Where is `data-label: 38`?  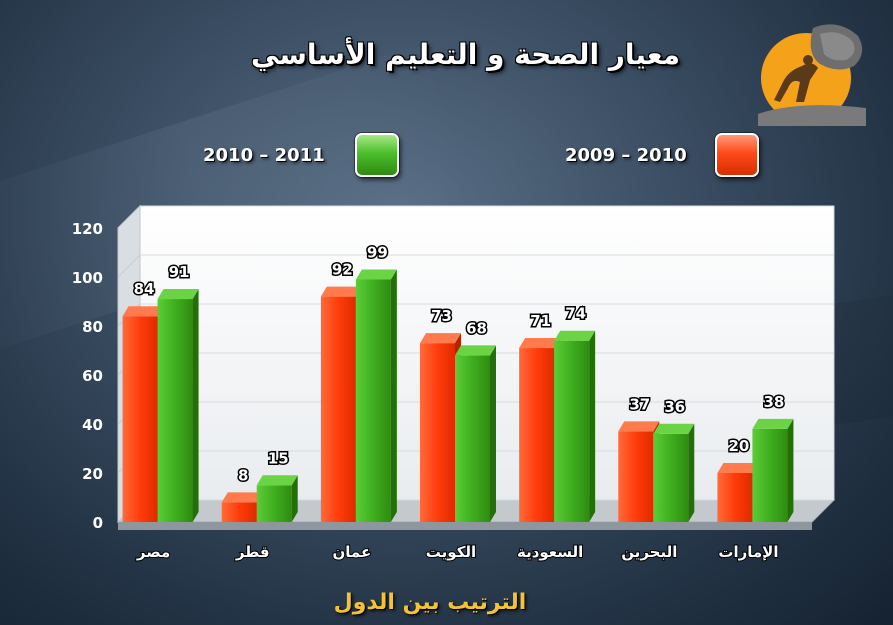 data-label: 38 is located at coordinates (773, 402).